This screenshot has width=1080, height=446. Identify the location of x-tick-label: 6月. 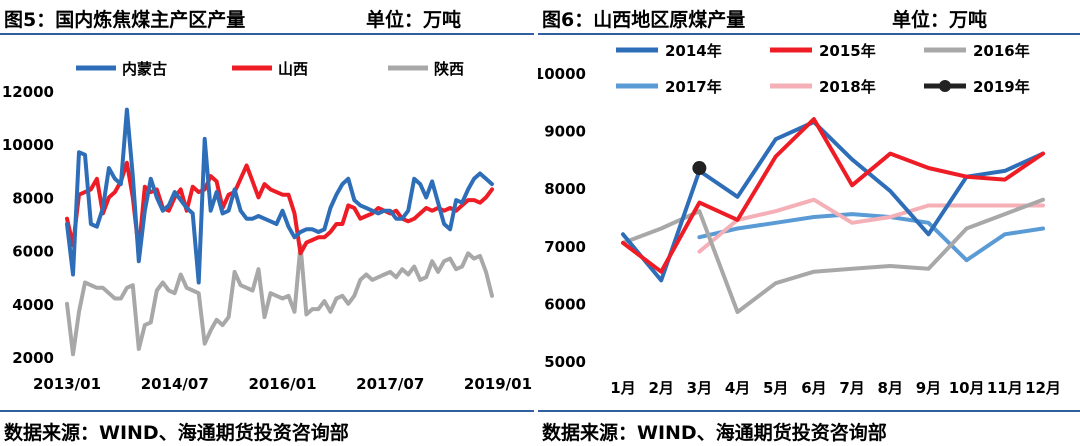
(813, 388).